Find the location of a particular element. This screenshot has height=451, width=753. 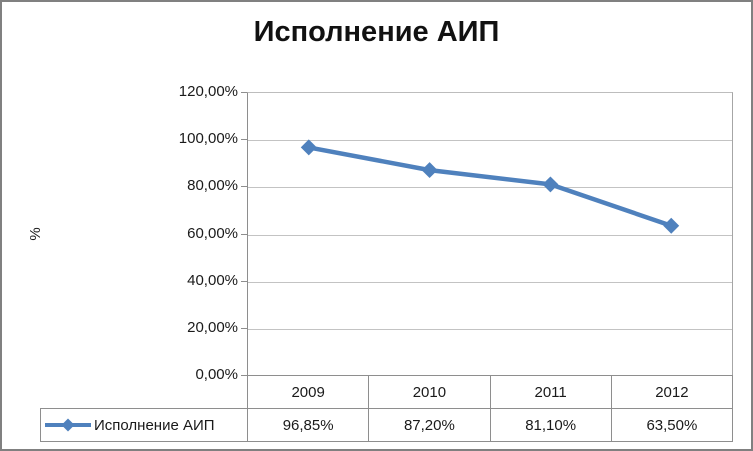

category-label: 2010 is located at coordinates (430, 392).